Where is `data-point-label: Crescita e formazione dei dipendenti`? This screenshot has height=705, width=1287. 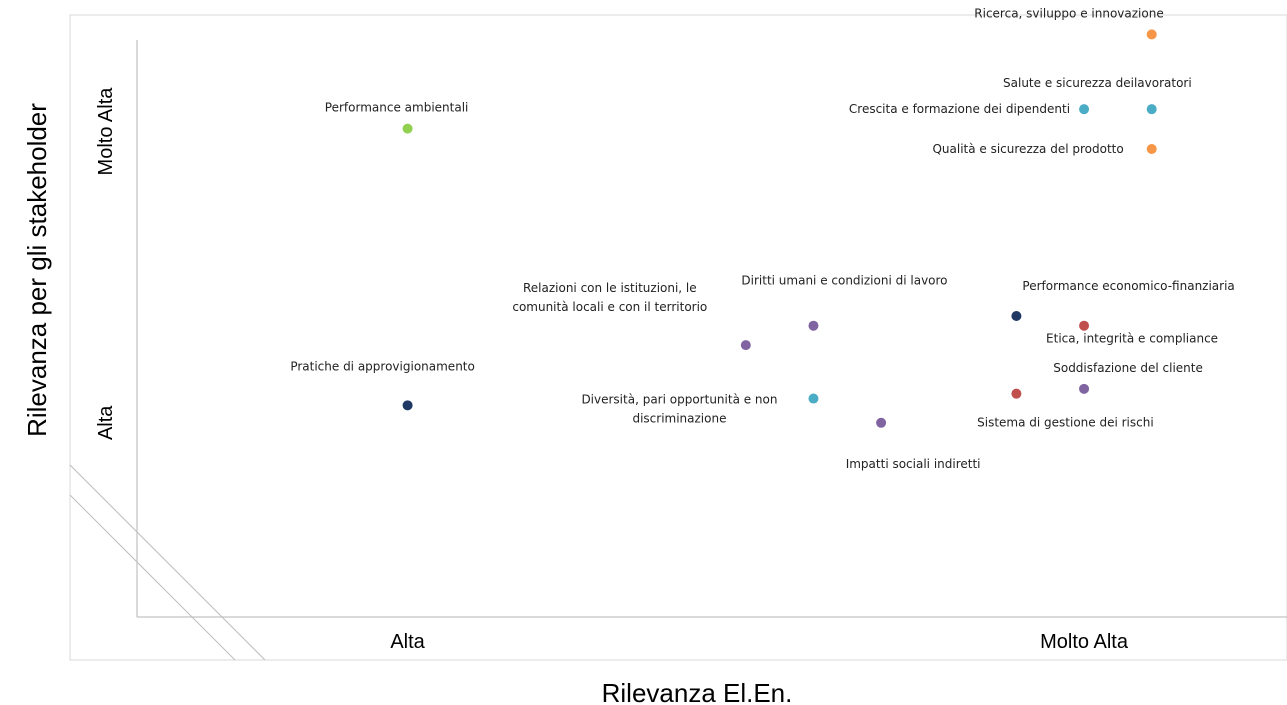
data-point-label: Crescita e formazione dei dipendenti is located at coordinates (959, 109).